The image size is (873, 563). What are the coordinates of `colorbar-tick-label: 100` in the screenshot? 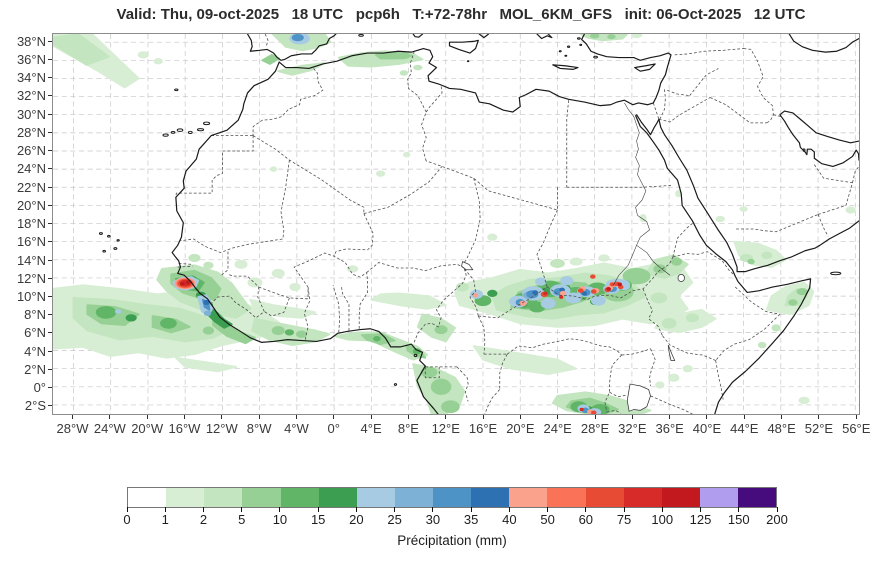 It's located at (662, 519).